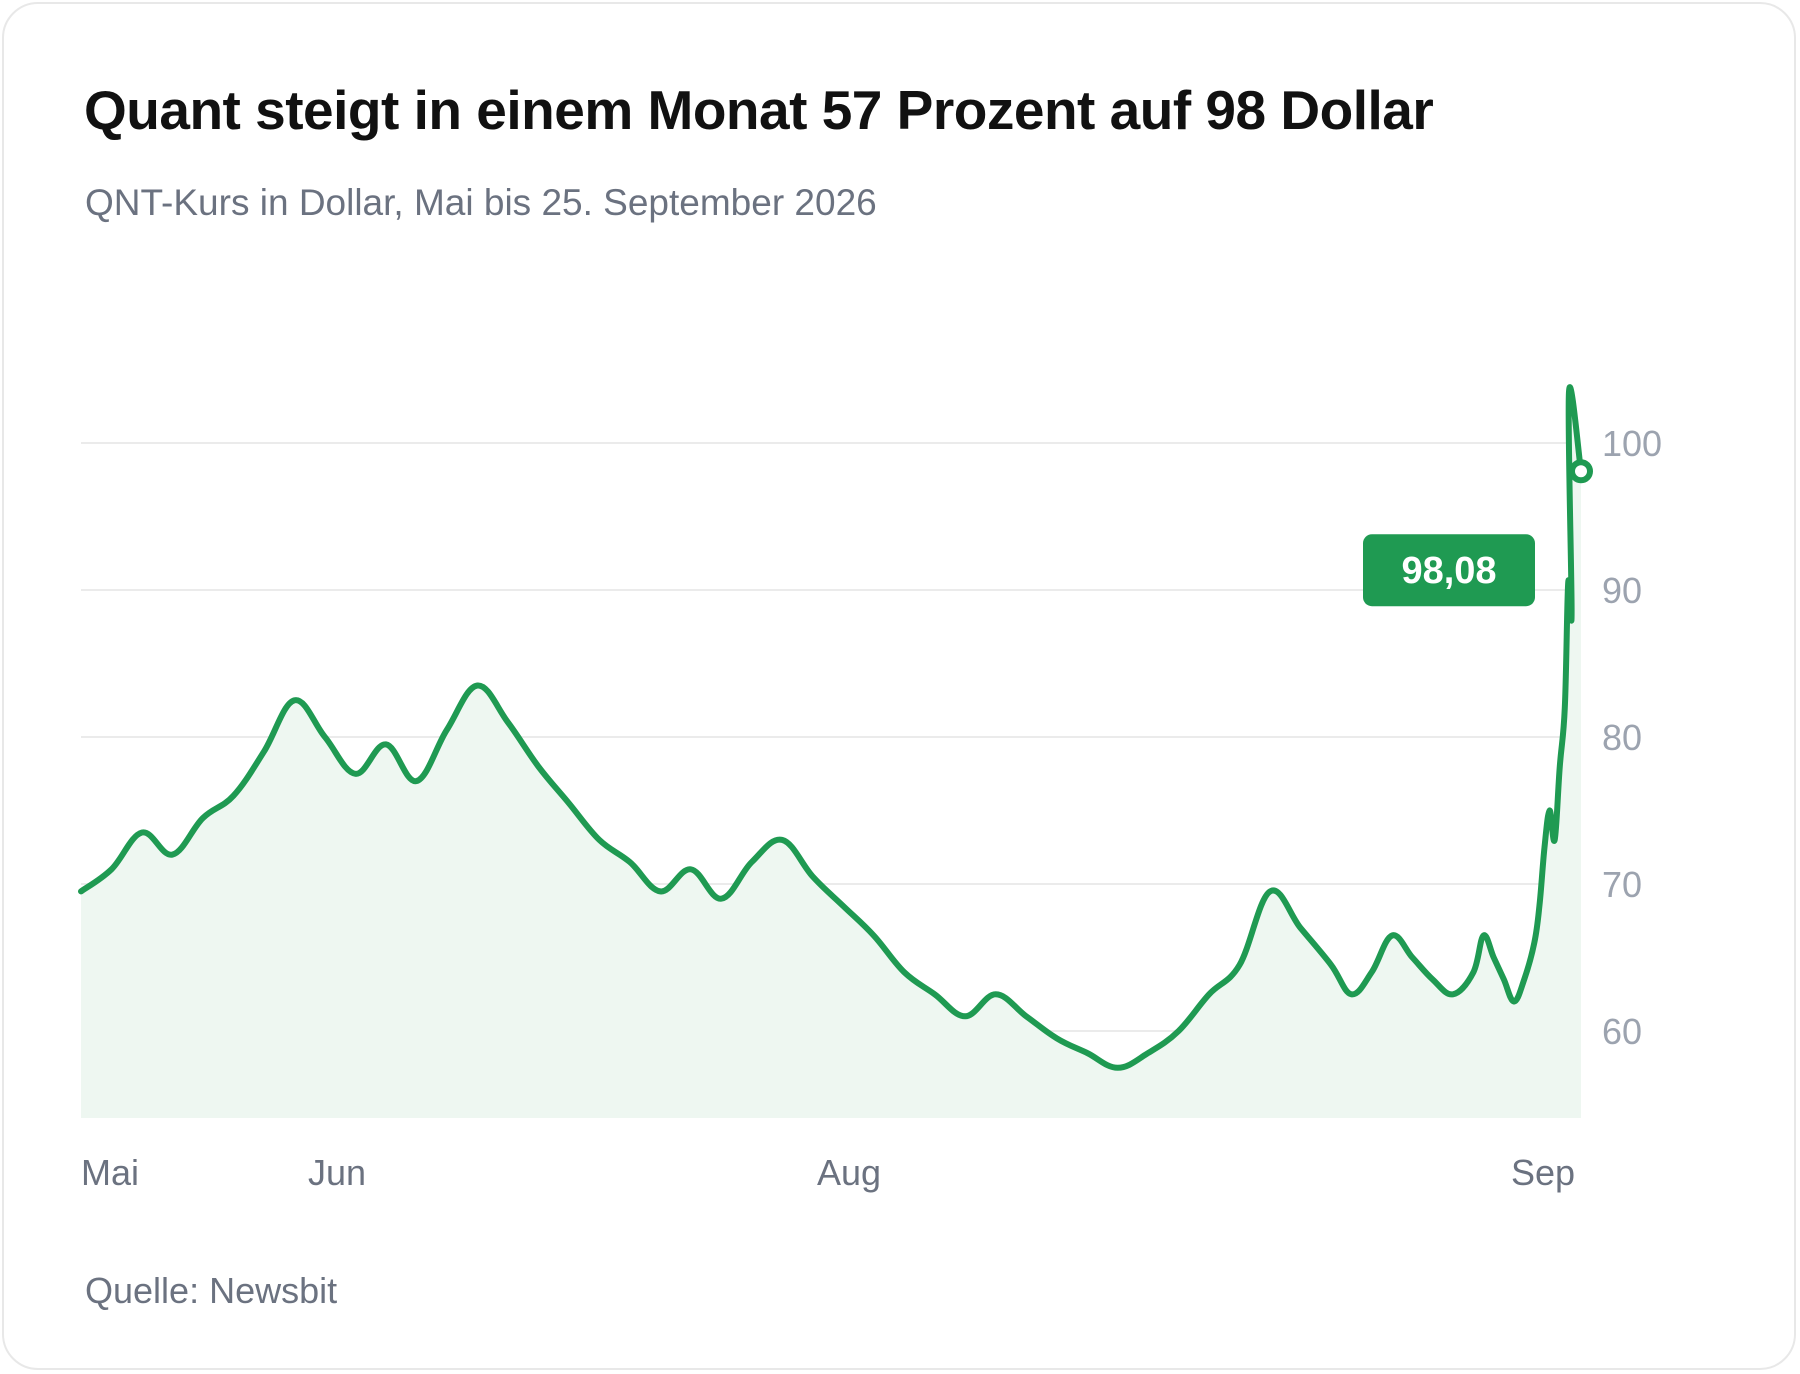  Describe the element at coordinates (110, 1172) in the screenshot. I see `x-tick-label-mai: Mai` at that location.